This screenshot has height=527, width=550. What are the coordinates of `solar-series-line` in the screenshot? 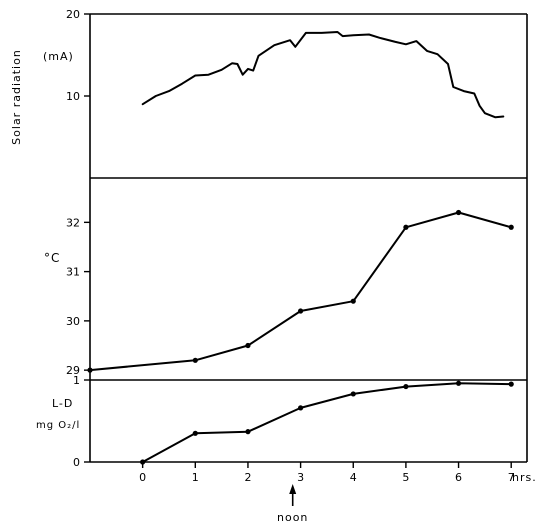 It's located at (323, 75).